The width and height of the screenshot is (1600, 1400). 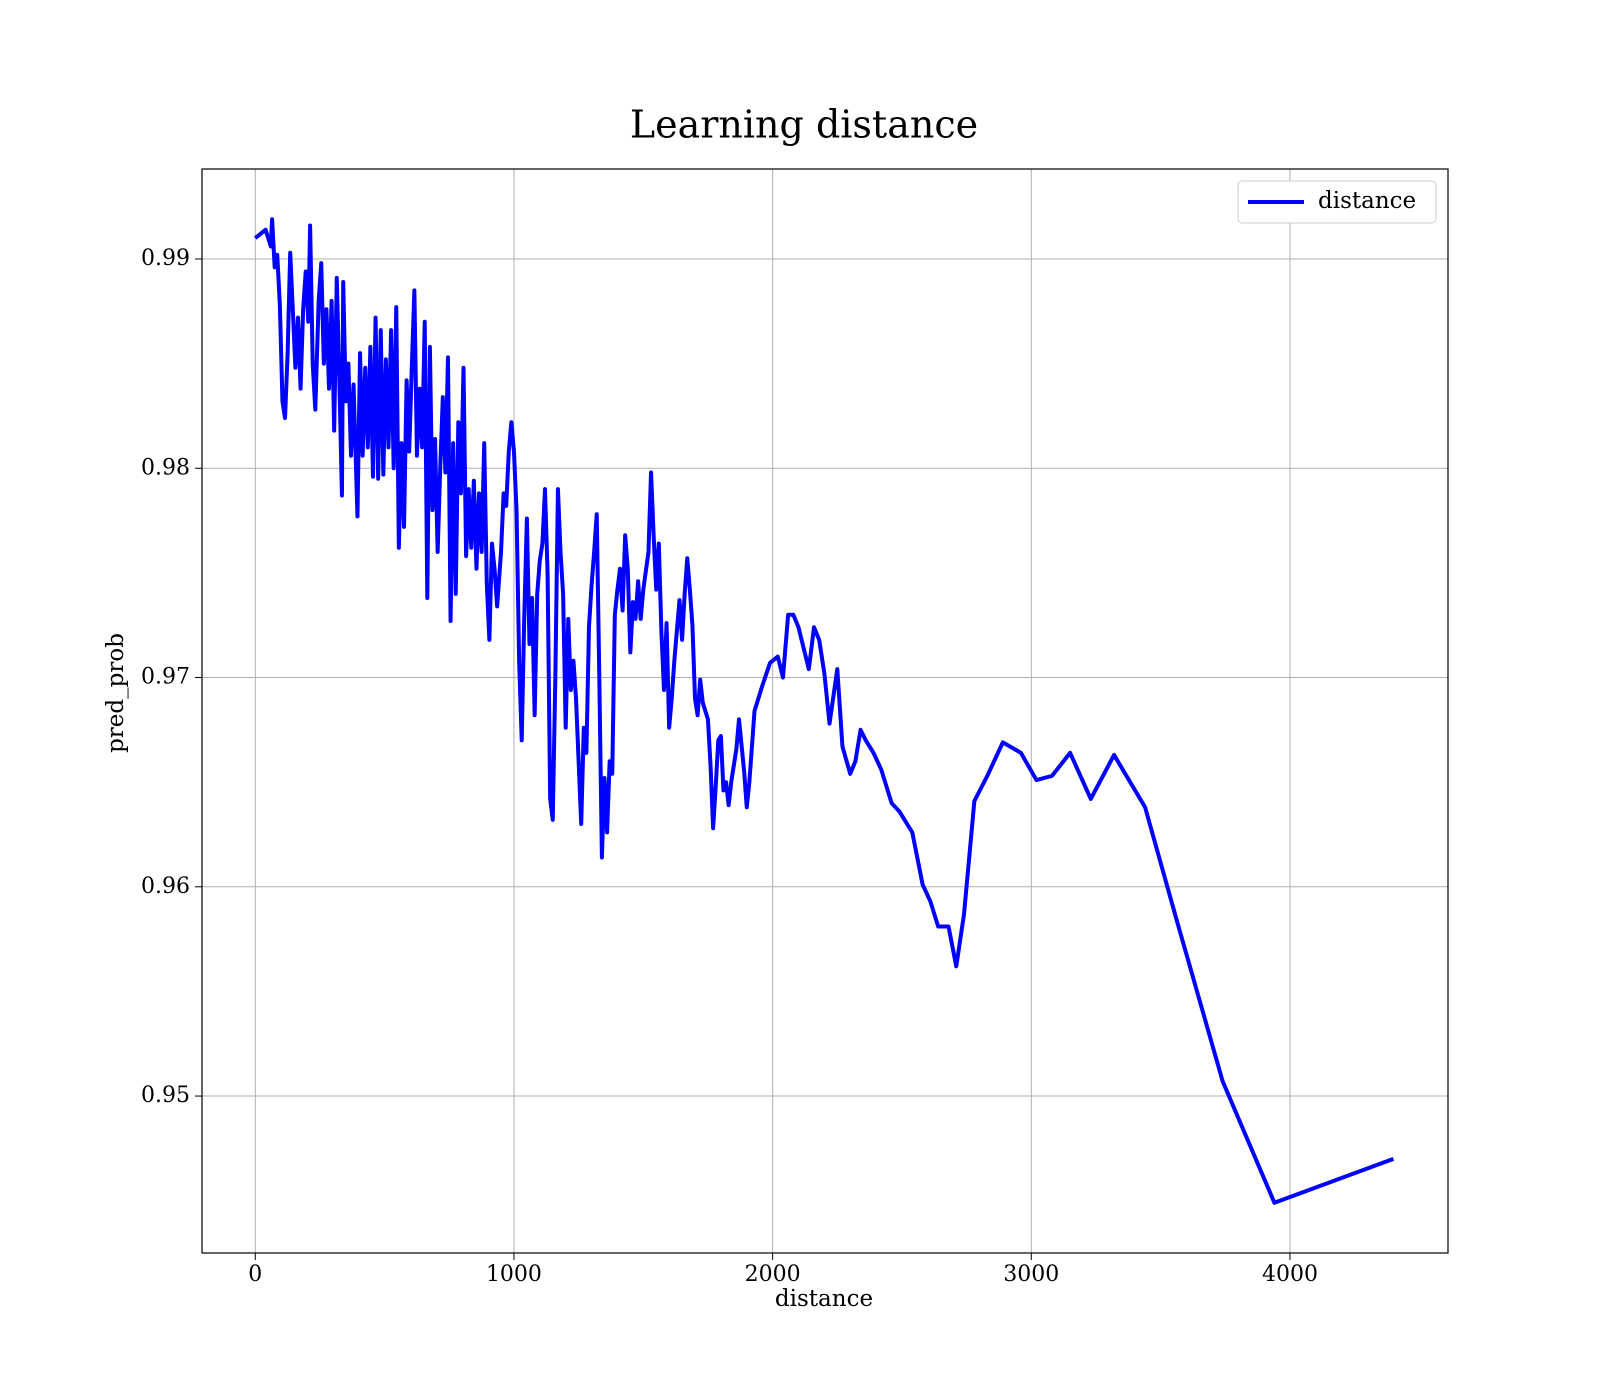 I want to click on x-tick-label: 1000, so click(x=514, y=1274).